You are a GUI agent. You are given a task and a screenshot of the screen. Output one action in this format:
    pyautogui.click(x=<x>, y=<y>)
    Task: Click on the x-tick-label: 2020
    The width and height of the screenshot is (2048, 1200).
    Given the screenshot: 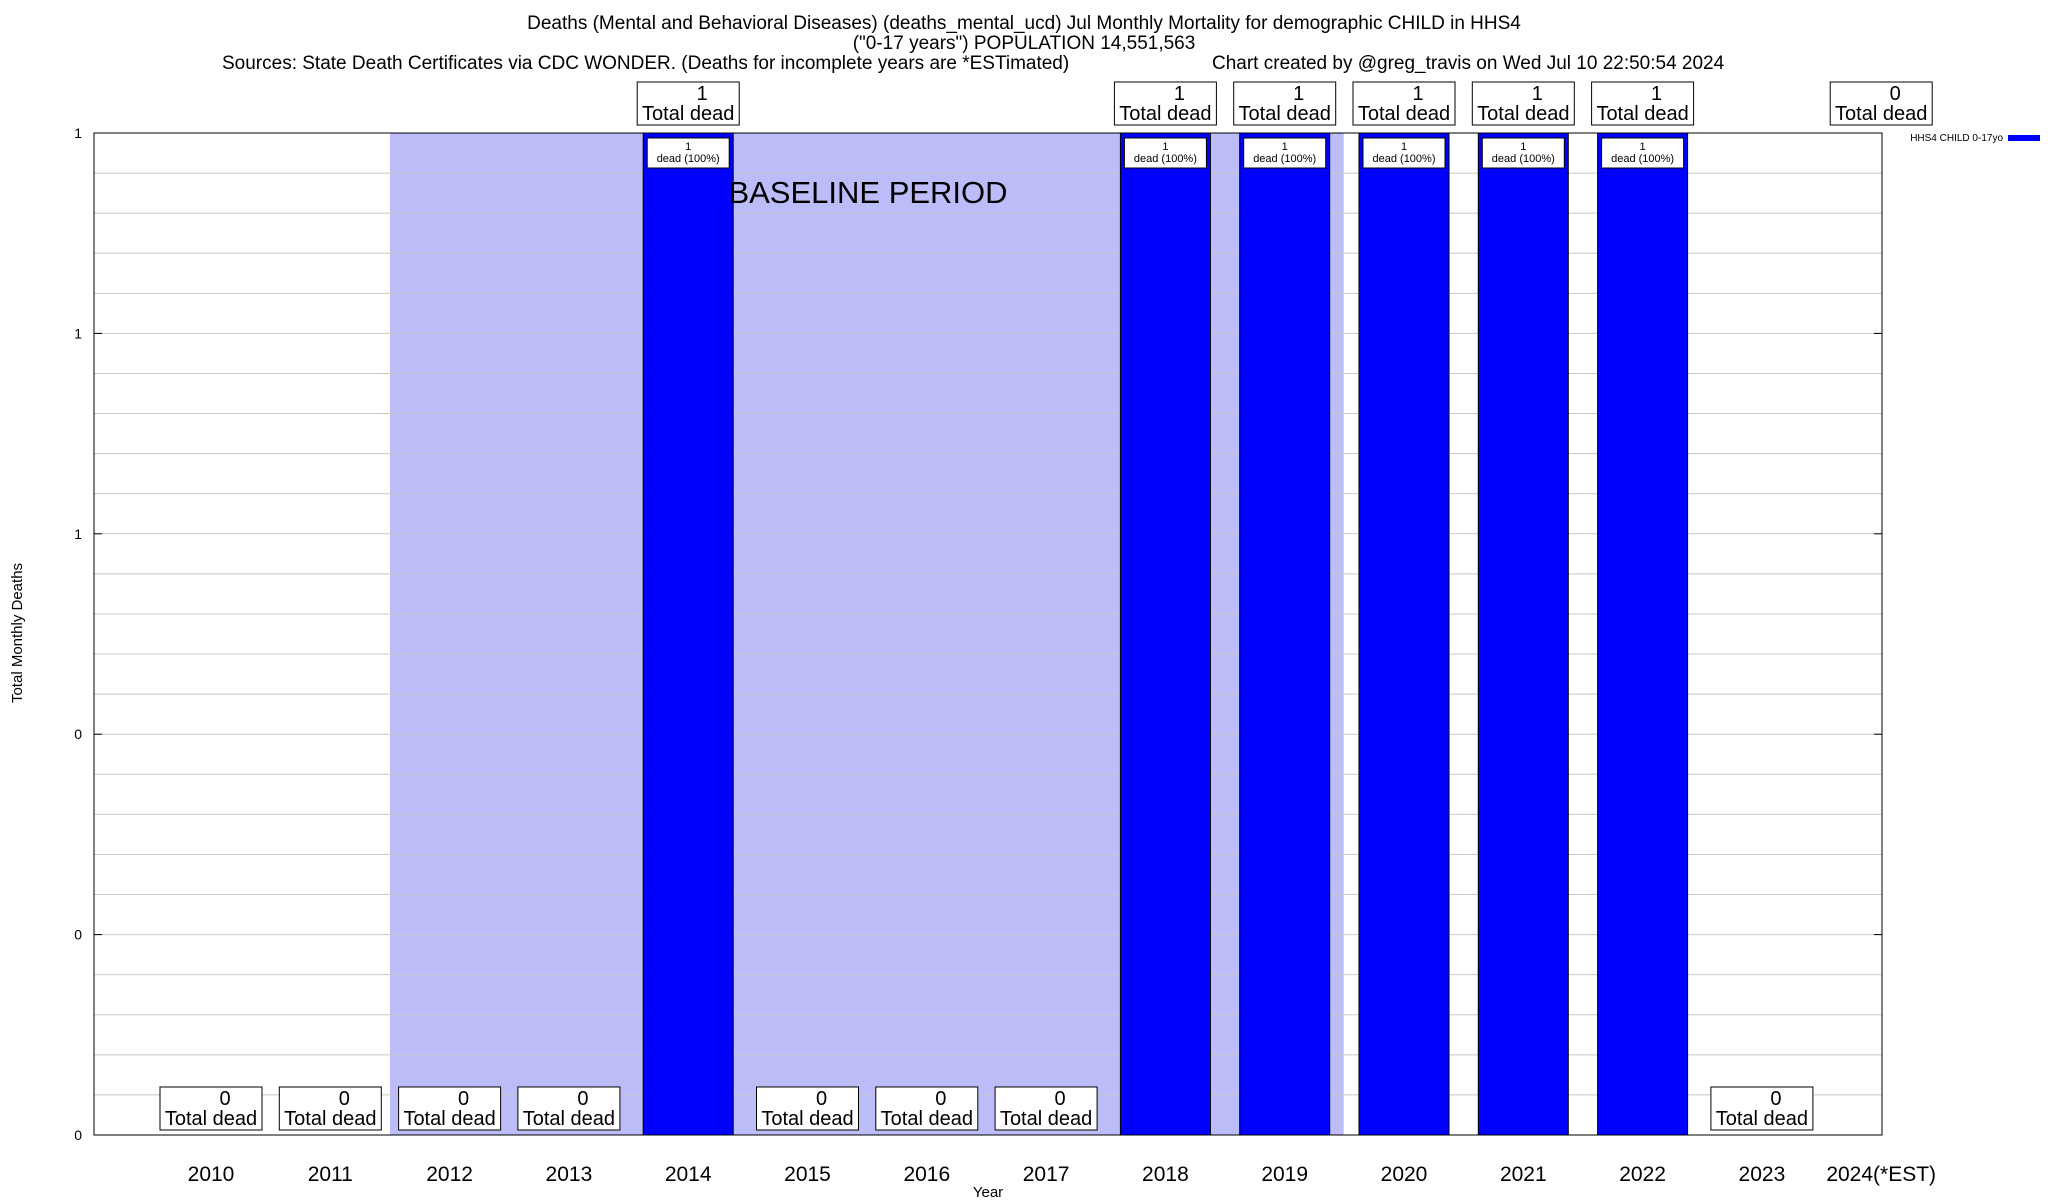 What is the action you would take?
    pyautogui.click(x=1404, y=1174)
    